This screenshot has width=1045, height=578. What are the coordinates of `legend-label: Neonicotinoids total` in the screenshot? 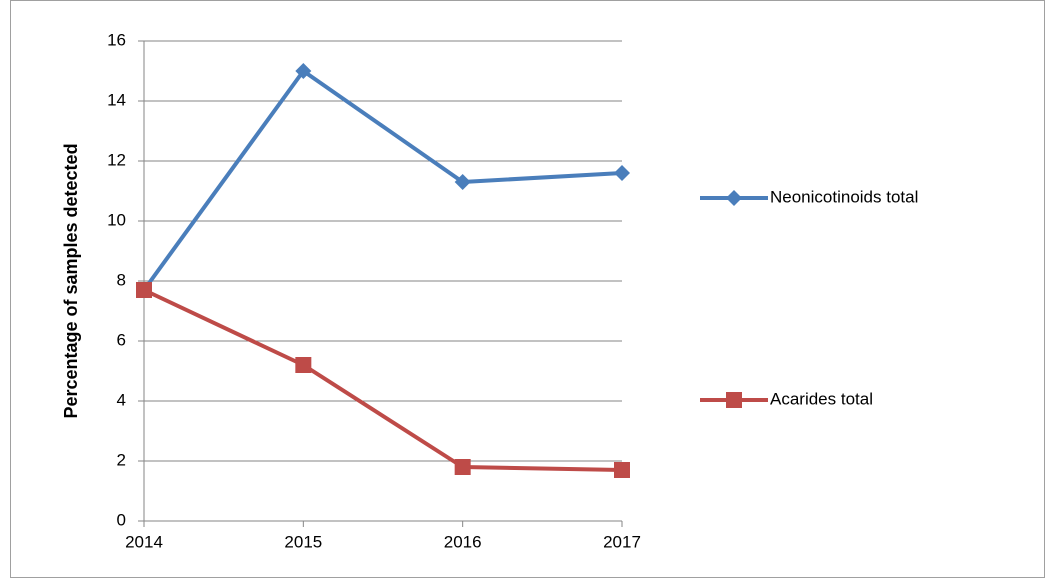 It's located at (844, 196).